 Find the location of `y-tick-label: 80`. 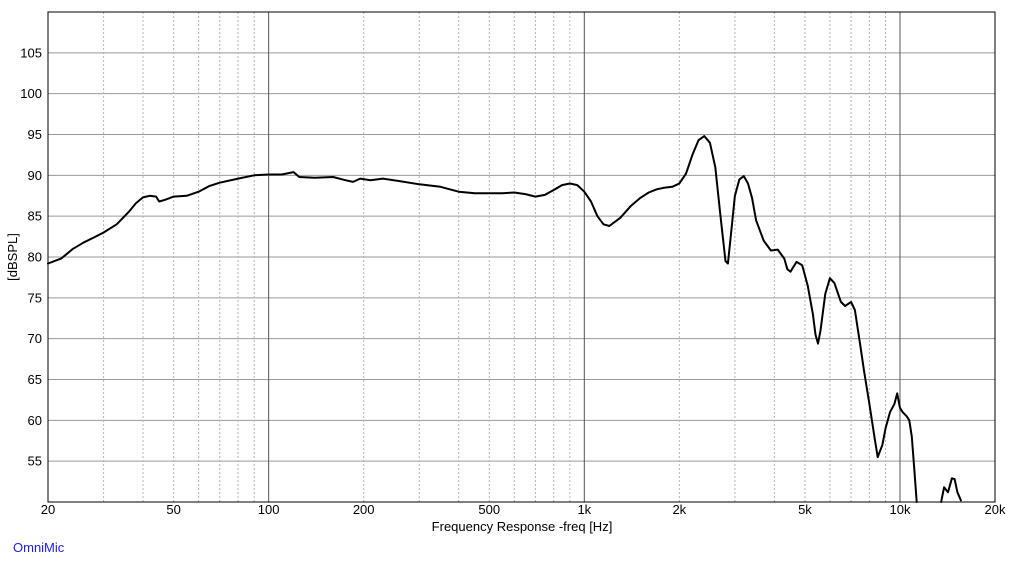

y-tick-label: 80 is located at coordinates (35, 257).